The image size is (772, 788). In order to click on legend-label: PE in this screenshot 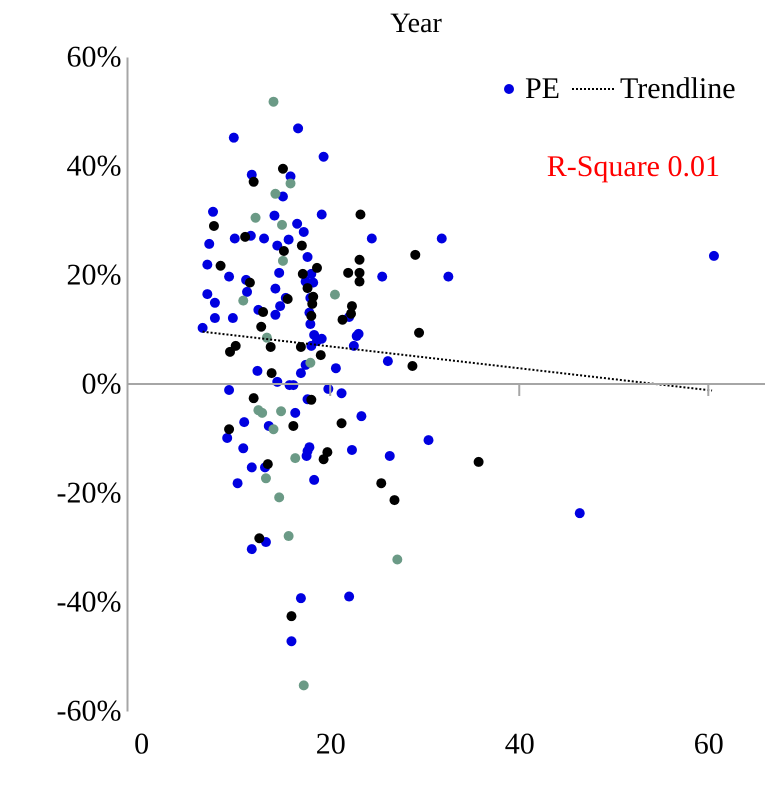, I will do `click(542, 88)`.